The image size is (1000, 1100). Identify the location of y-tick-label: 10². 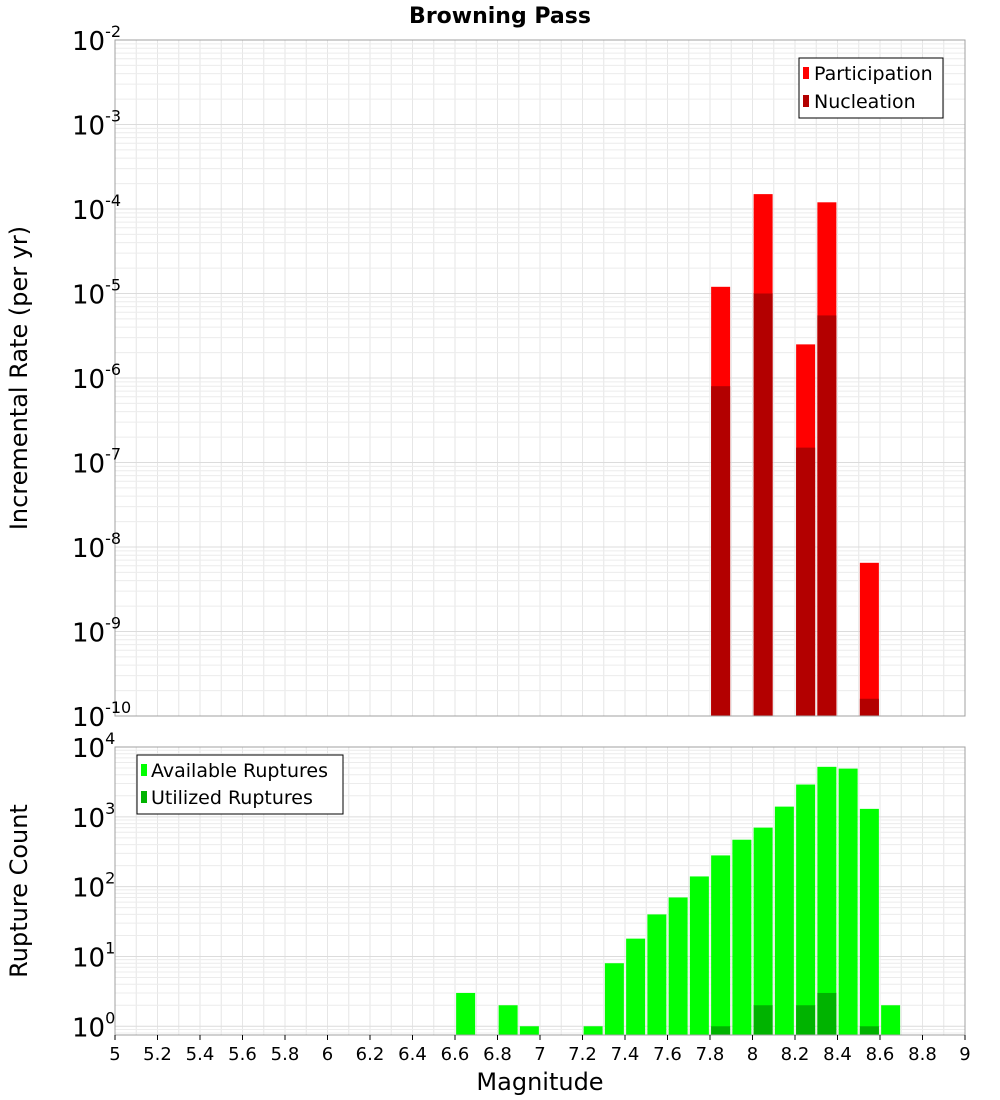
(93, 886).